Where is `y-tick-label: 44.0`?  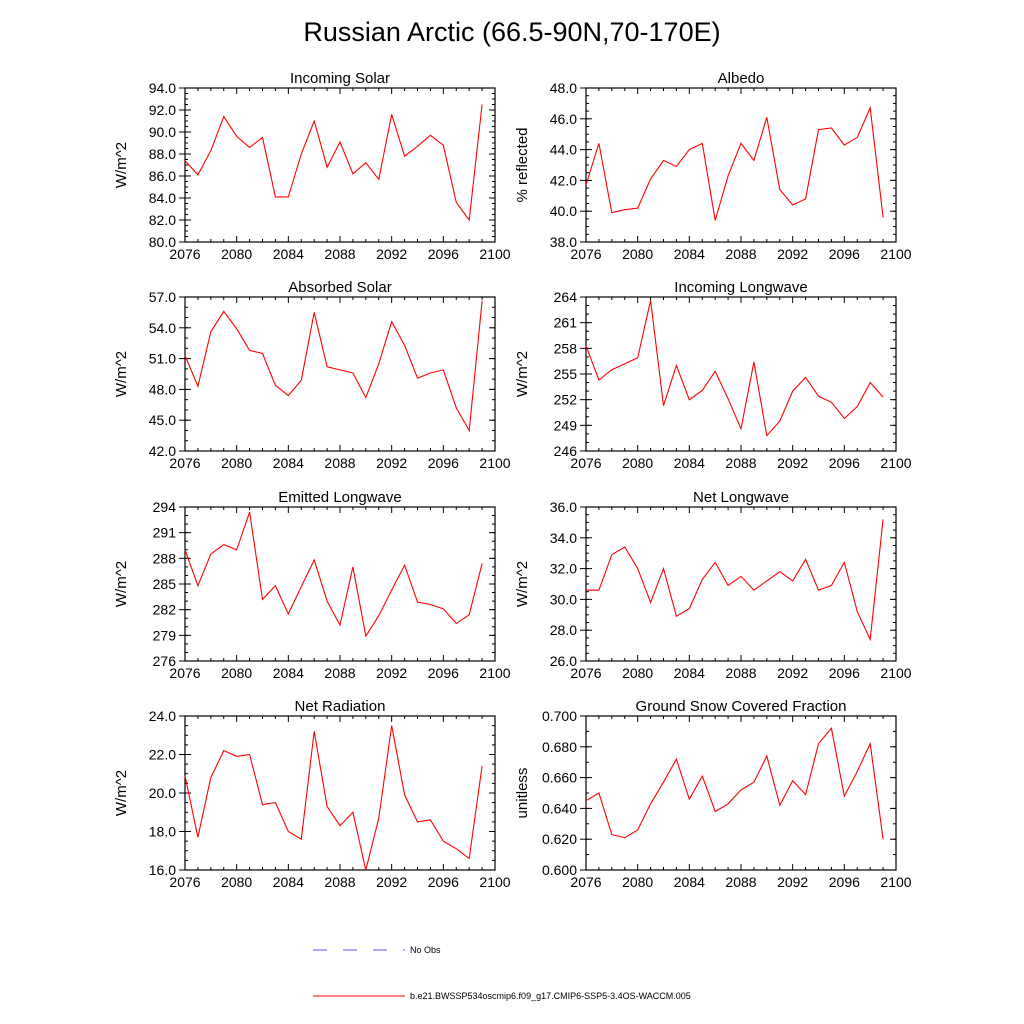
y-tick-label: 44.0 is located at coordinates (563, 150).